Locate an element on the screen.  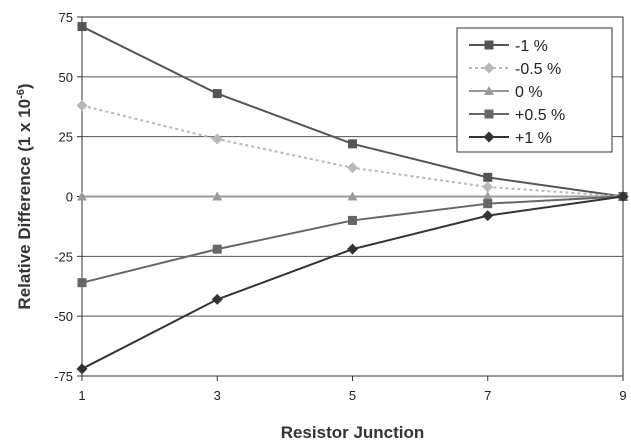
y-tick-label: 75 is located at coordinates (66, 17).